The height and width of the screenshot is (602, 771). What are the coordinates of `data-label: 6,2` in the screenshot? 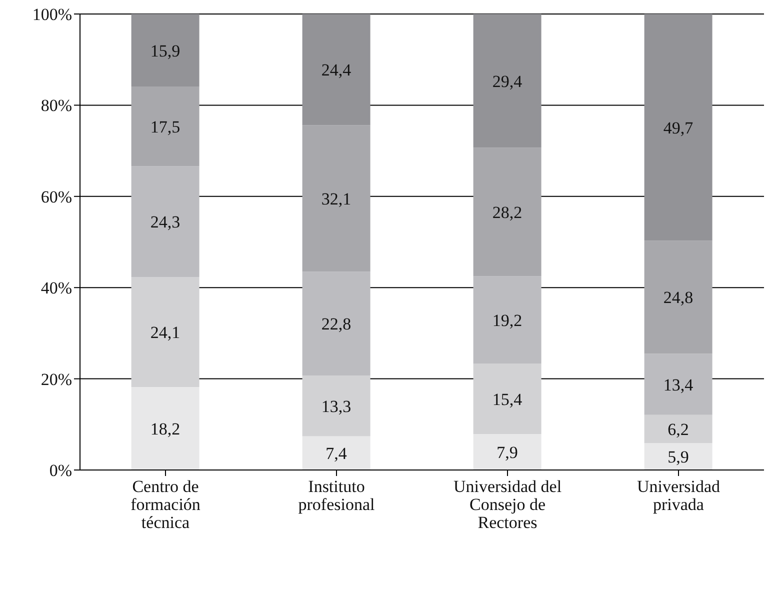 It's located at (678, 429).